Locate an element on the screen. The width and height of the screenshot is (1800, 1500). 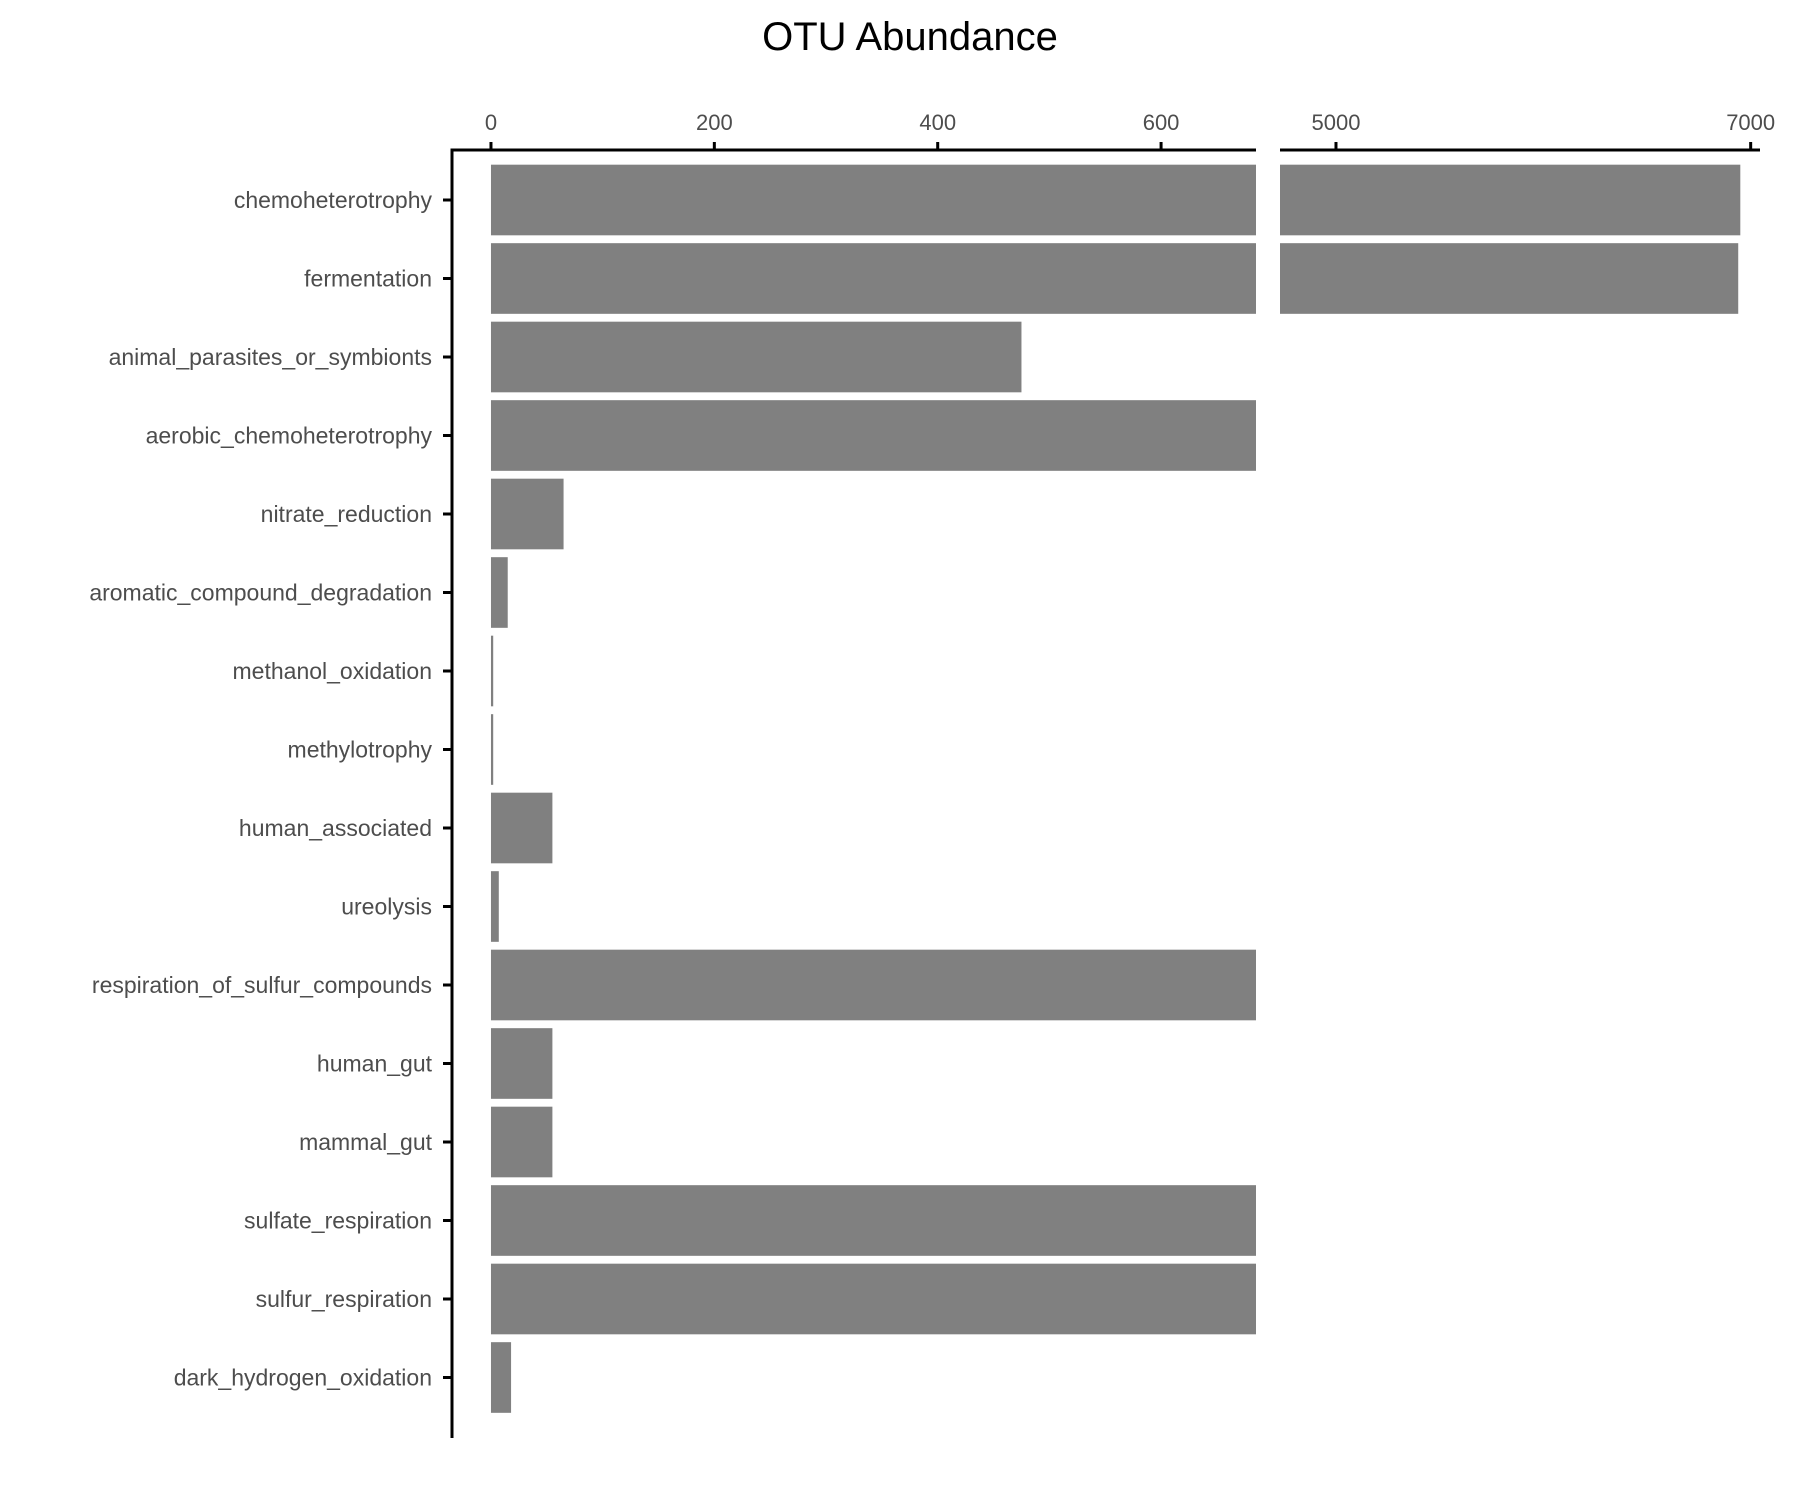
bar-human_associated is located at coordinates (521, 828).